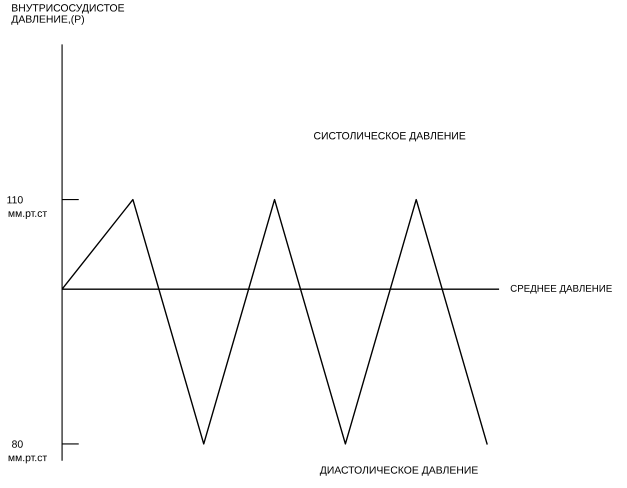 This screenshot has width=627, height=488. I want to click on y-tick-label: 80, so click(17, 444).